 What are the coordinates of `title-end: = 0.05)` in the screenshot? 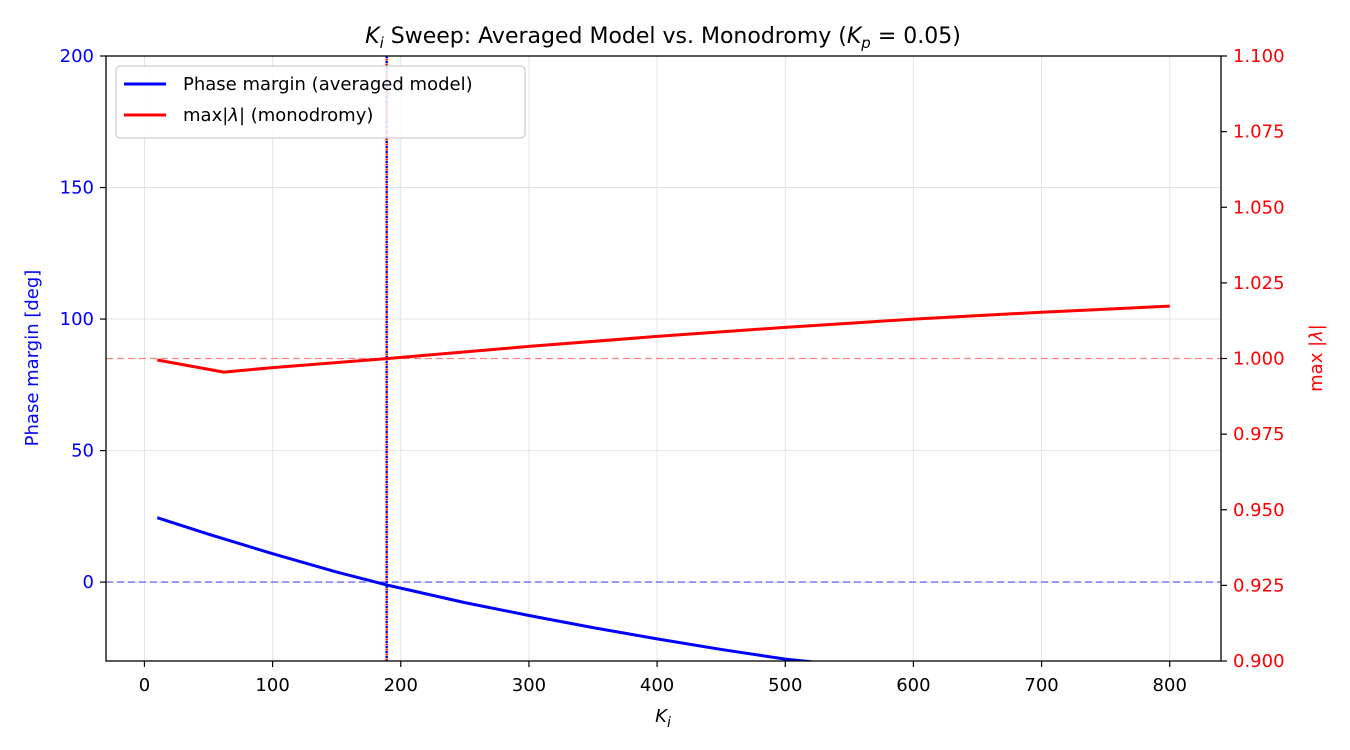 It's located at (916, 36).